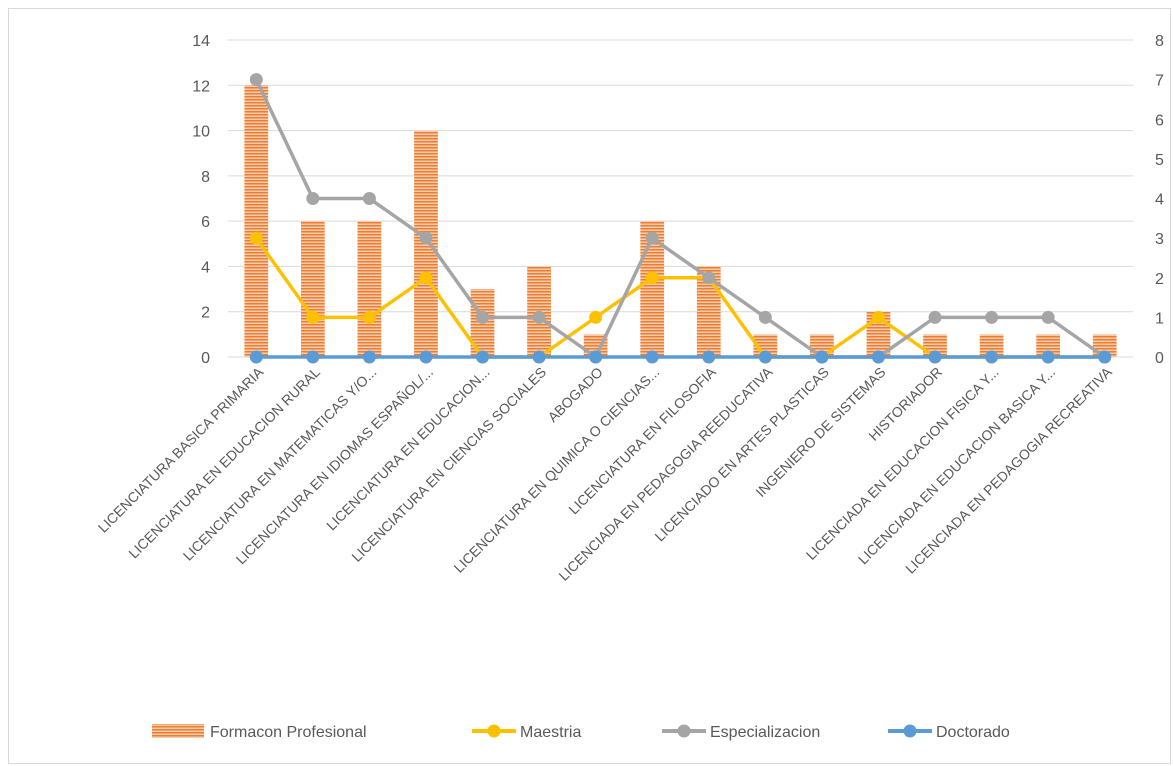  What do you see at coordinates (550, 732) in the screenshot?
I see `legend-label: Maestria` at bounding box center [550, 732].